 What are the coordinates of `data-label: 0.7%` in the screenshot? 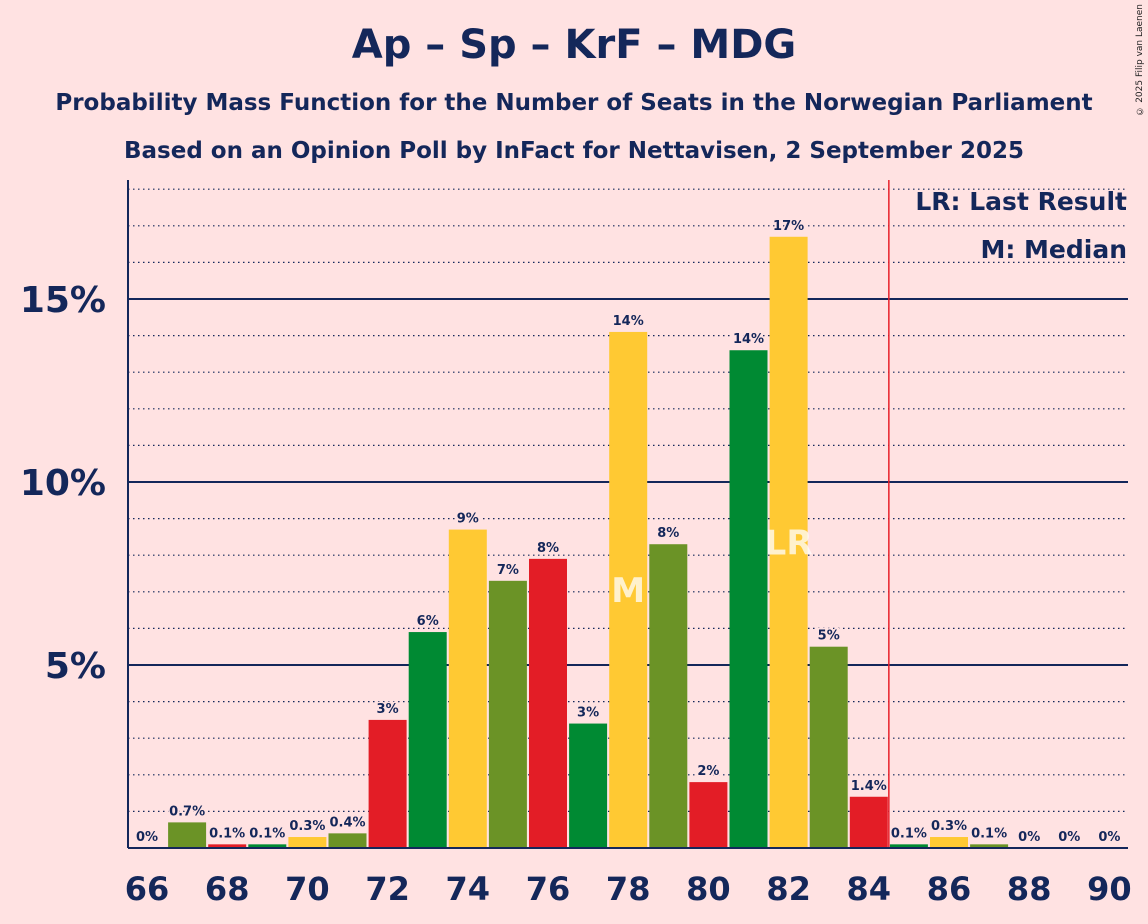 It's located at (187, 811).